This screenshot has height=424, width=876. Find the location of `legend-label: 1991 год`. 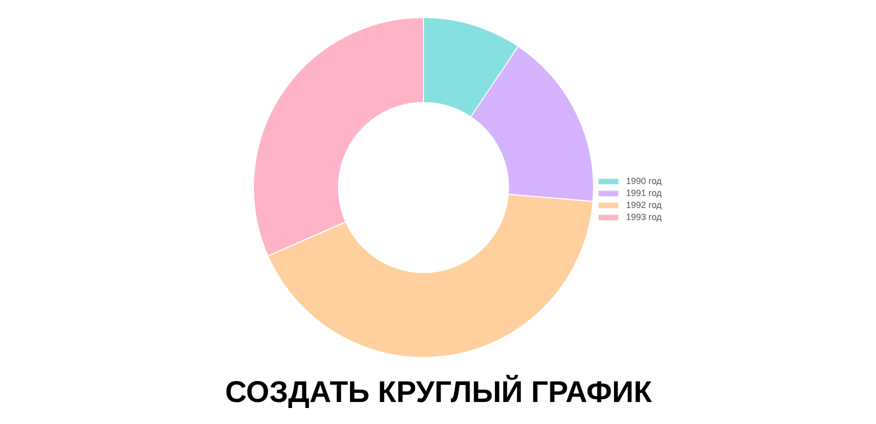

legend-label: 1991 год is located at coordinates (644, 193).